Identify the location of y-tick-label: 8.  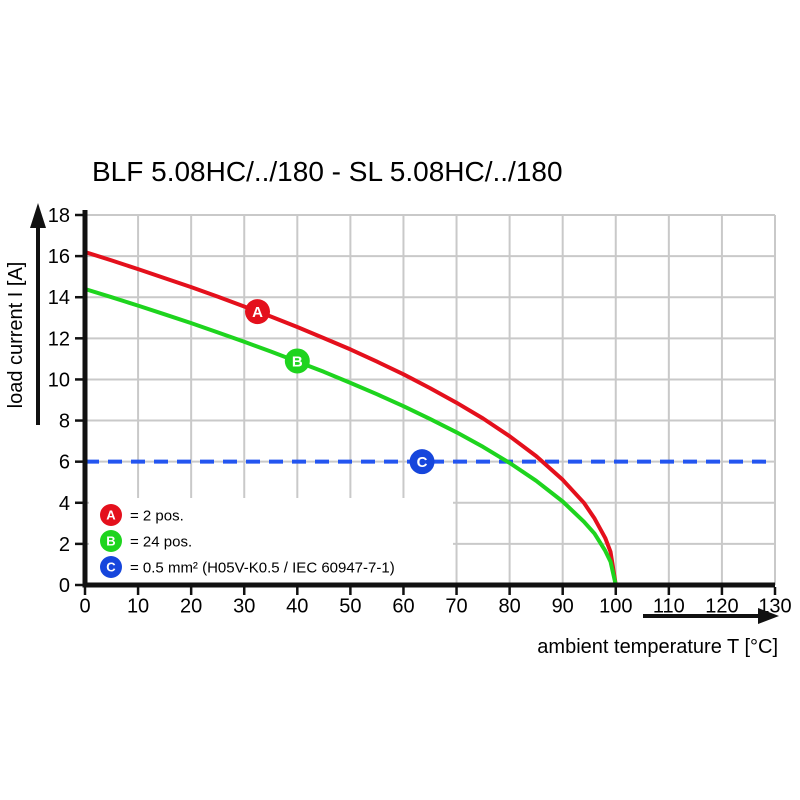
(64, 422).